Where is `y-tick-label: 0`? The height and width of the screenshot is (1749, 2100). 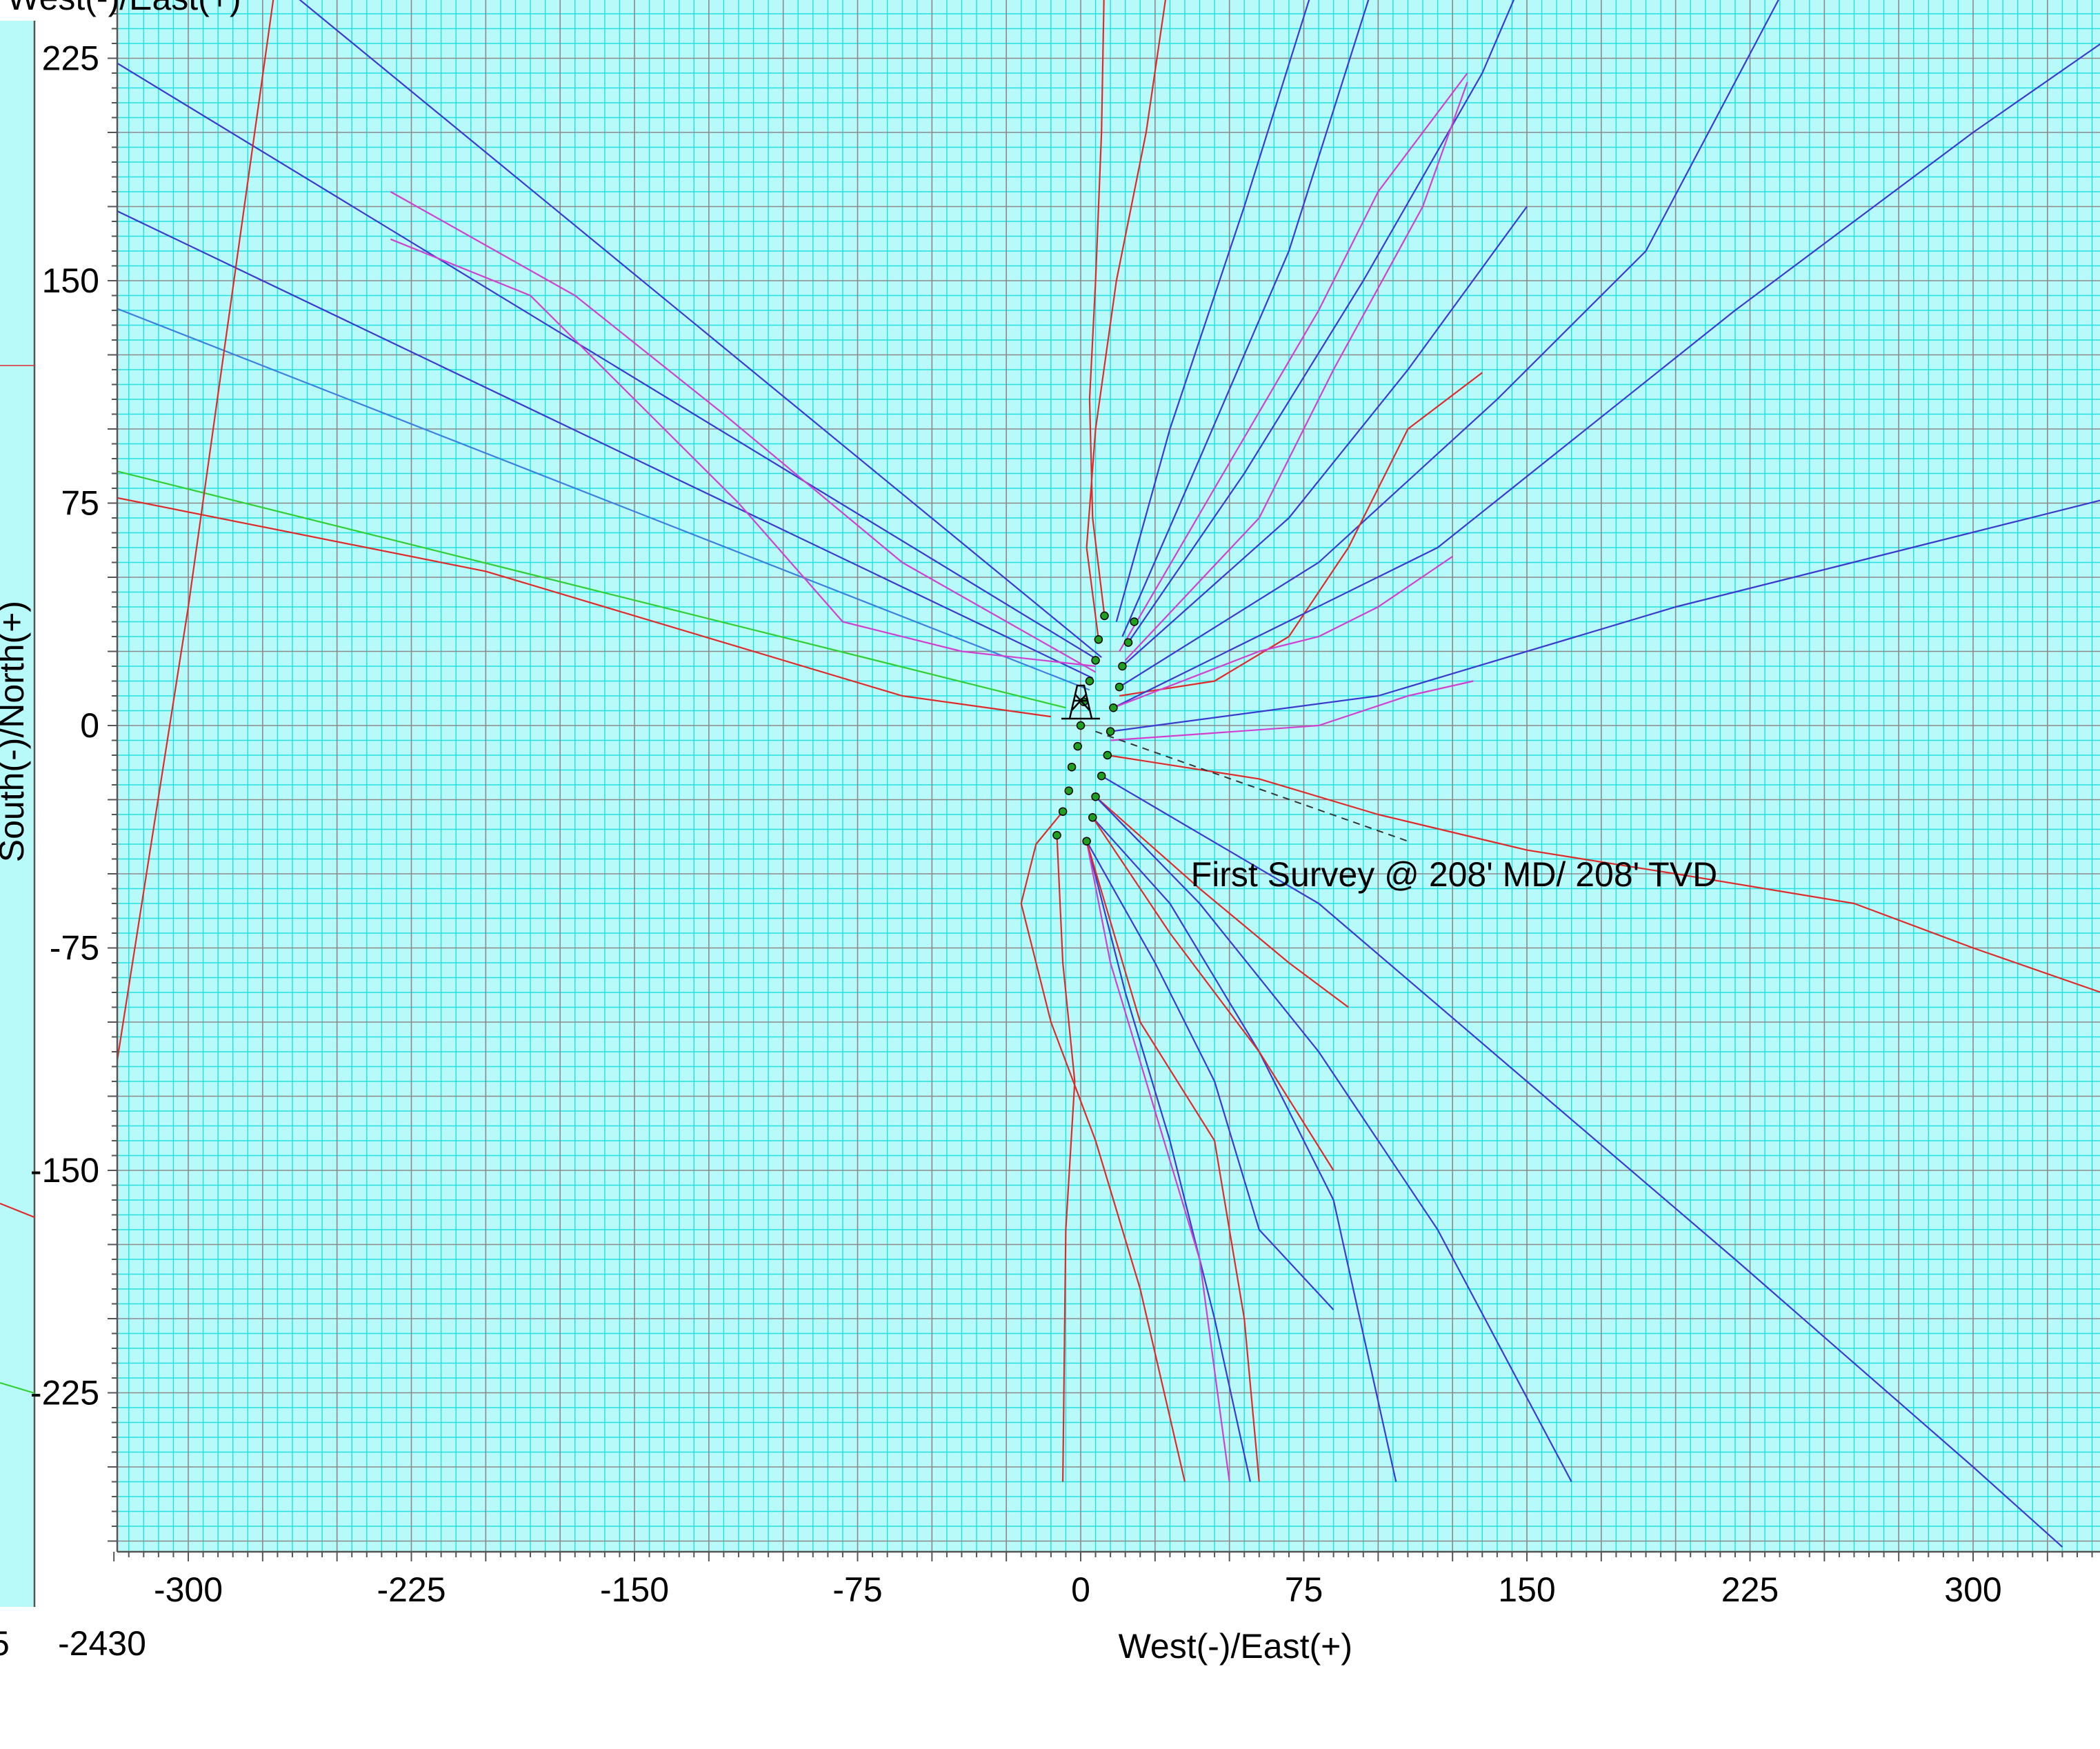
y-tick-label: 0 is located at coordinates (90, 725).